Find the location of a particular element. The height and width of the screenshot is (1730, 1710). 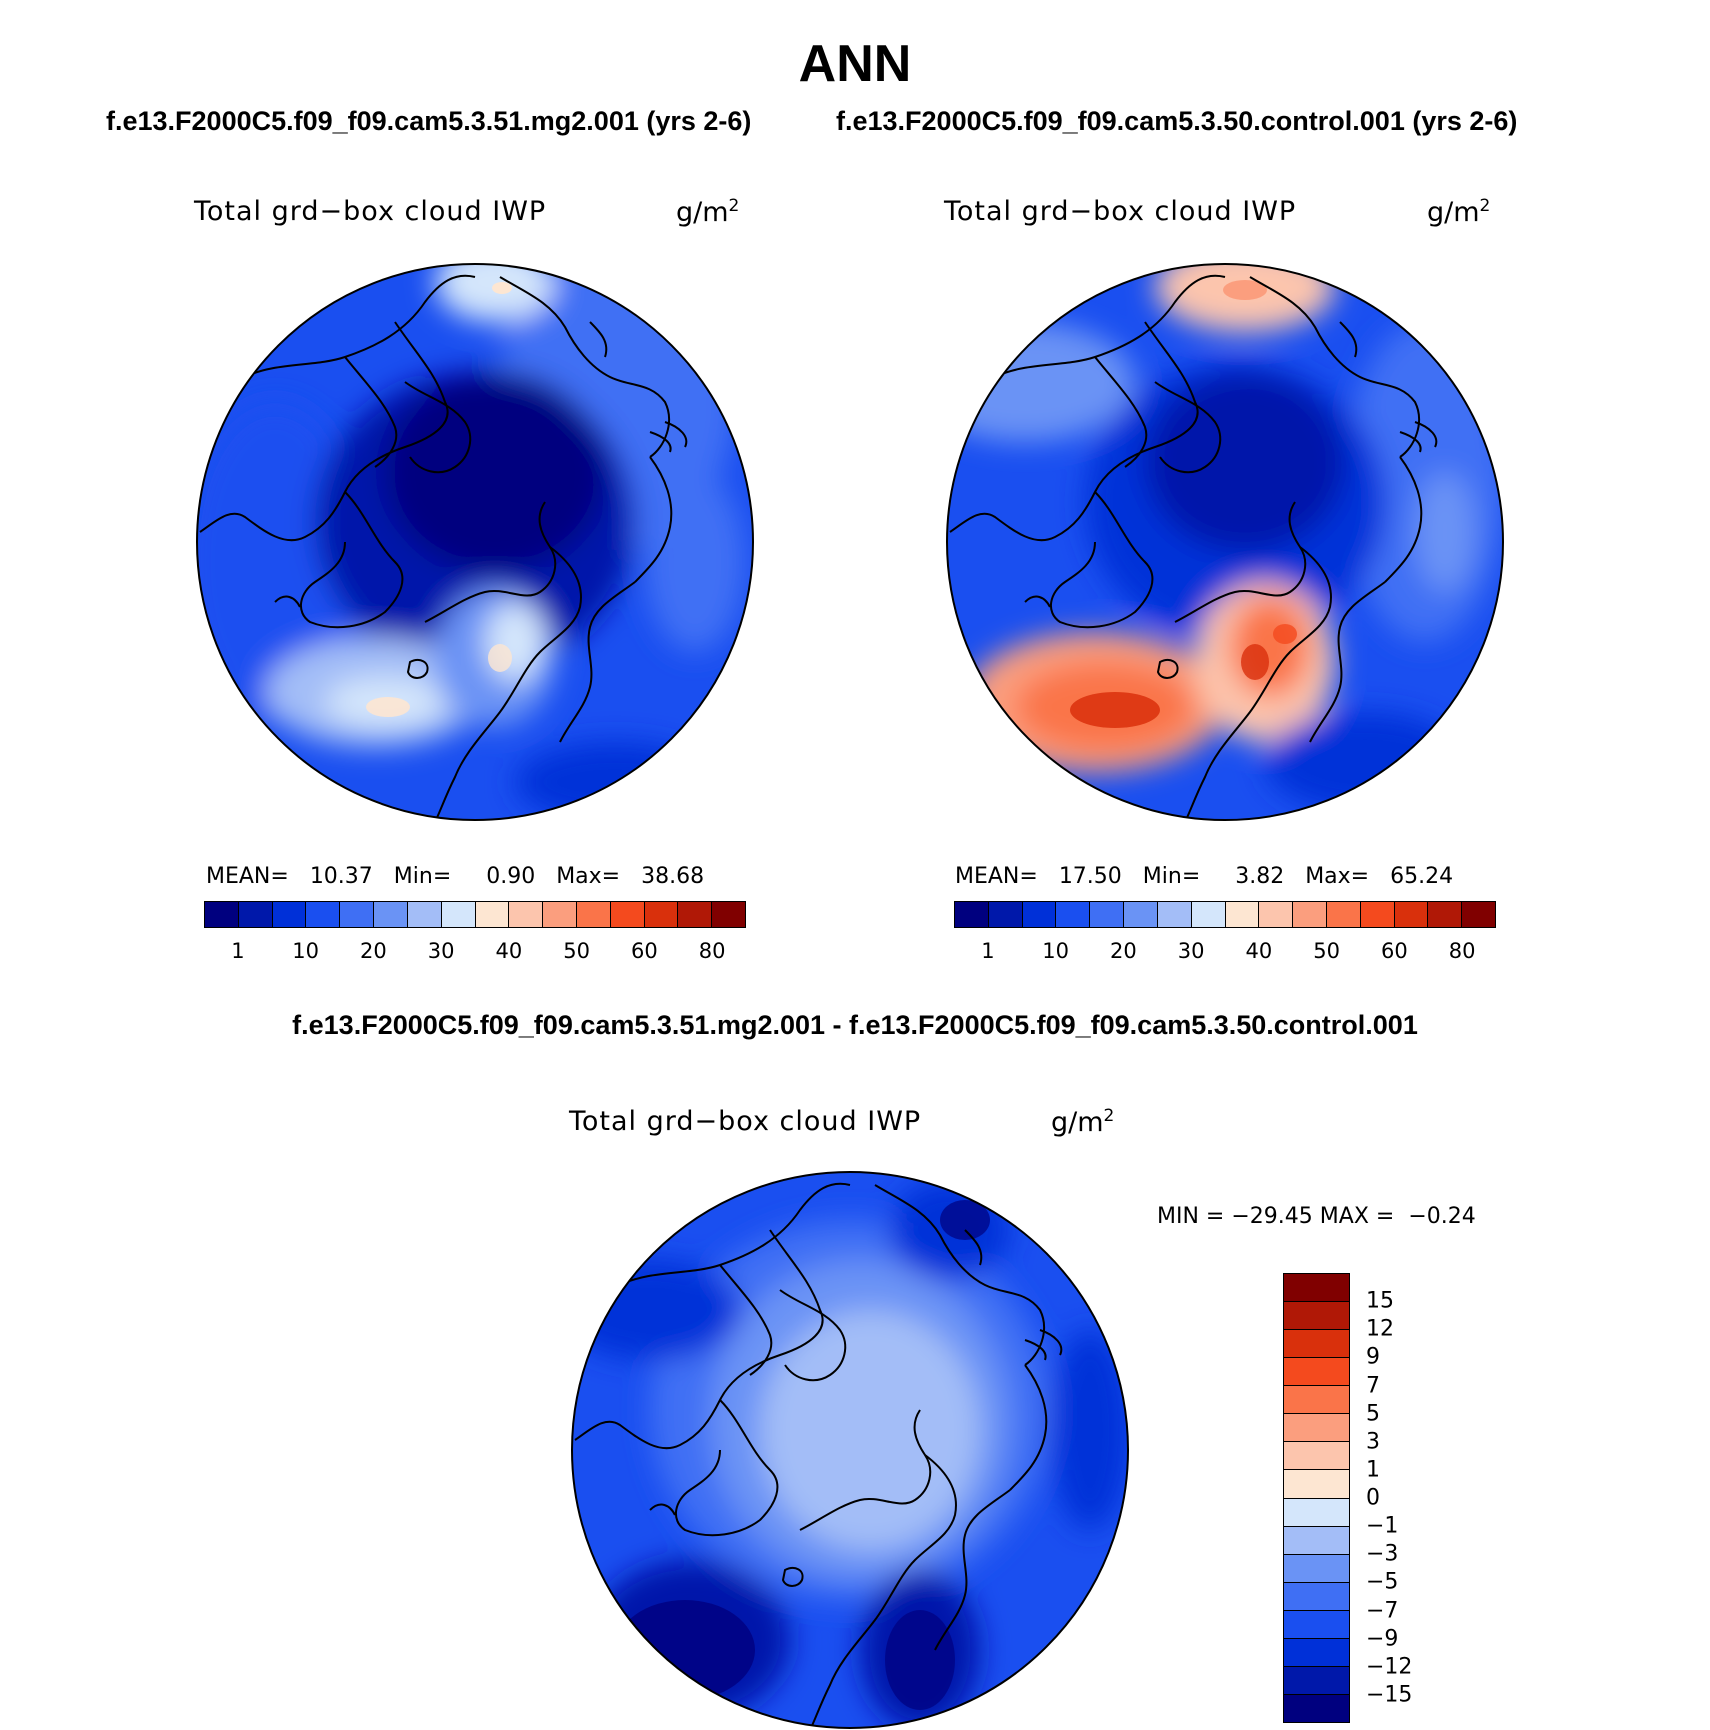

panel2-units: g/m2 is located at coordinates (1459, 212).